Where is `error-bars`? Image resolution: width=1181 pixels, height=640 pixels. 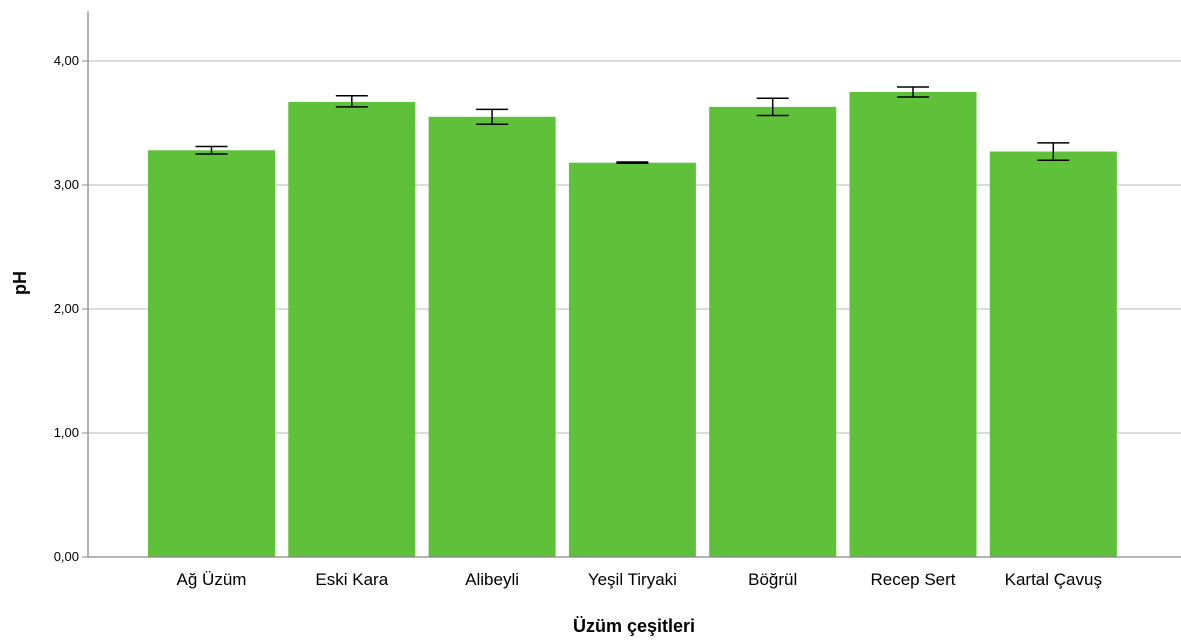 error-bars is located at coordinates (632, 125).